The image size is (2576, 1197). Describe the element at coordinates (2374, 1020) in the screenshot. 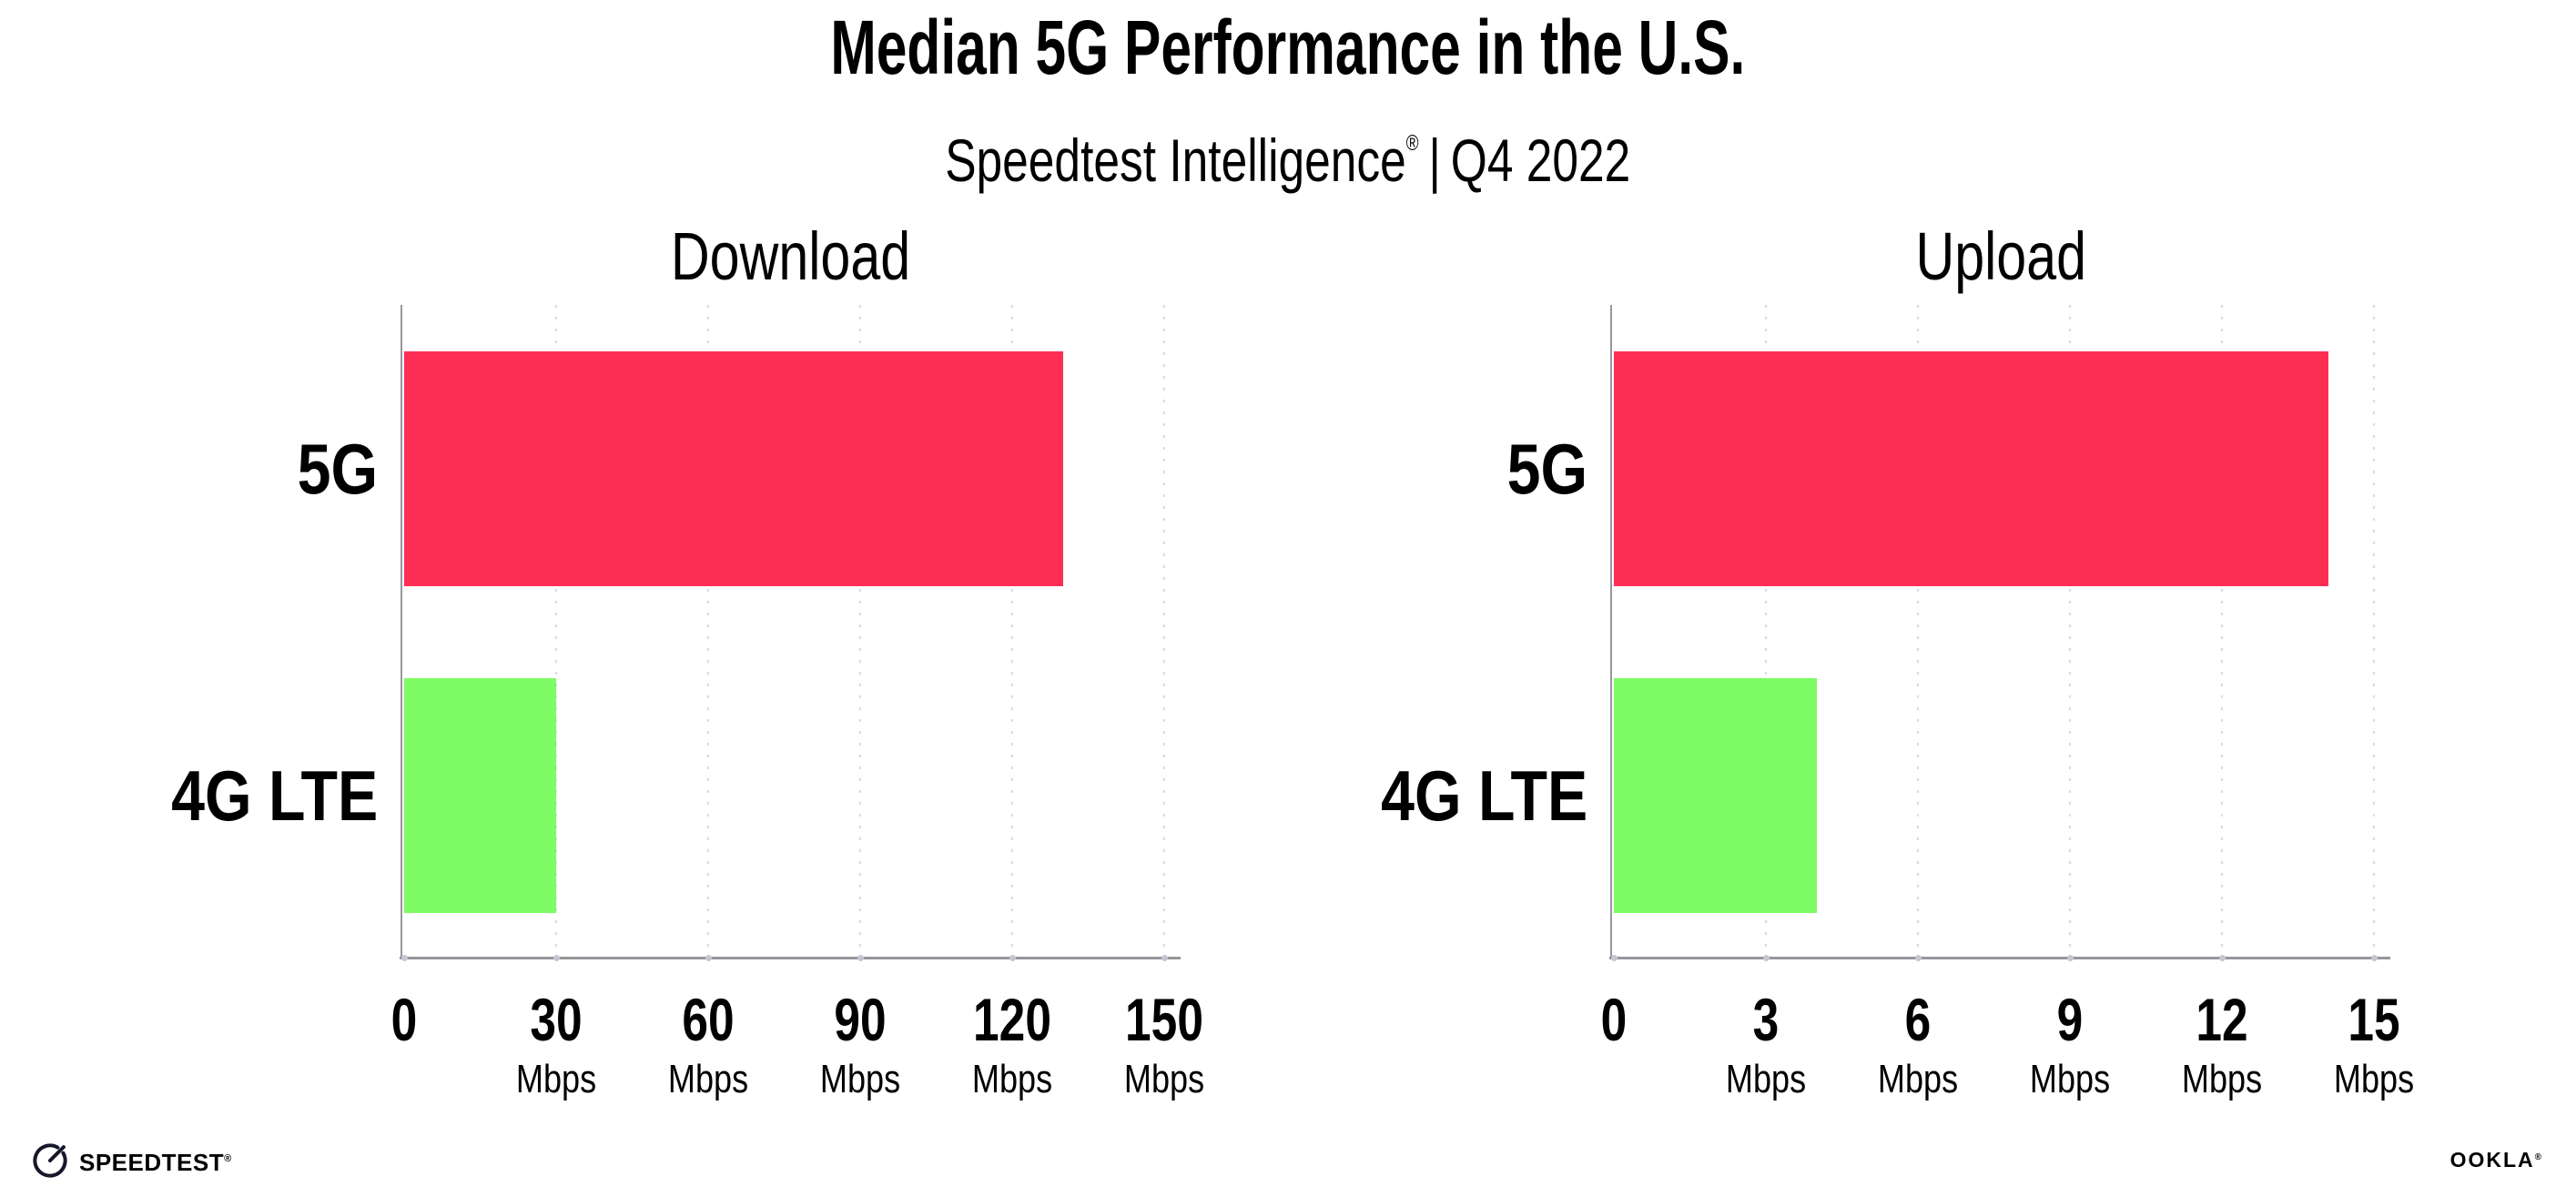

I see `tick-value: 15` at that location.